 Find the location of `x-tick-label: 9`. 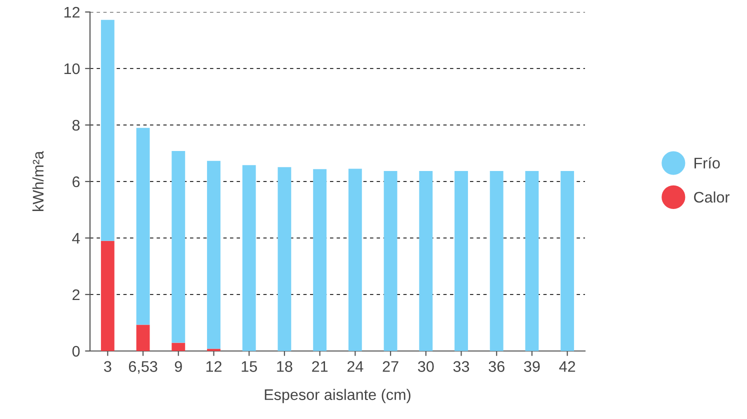

x-tick-label: 9 is located at coordinates (178, 366).